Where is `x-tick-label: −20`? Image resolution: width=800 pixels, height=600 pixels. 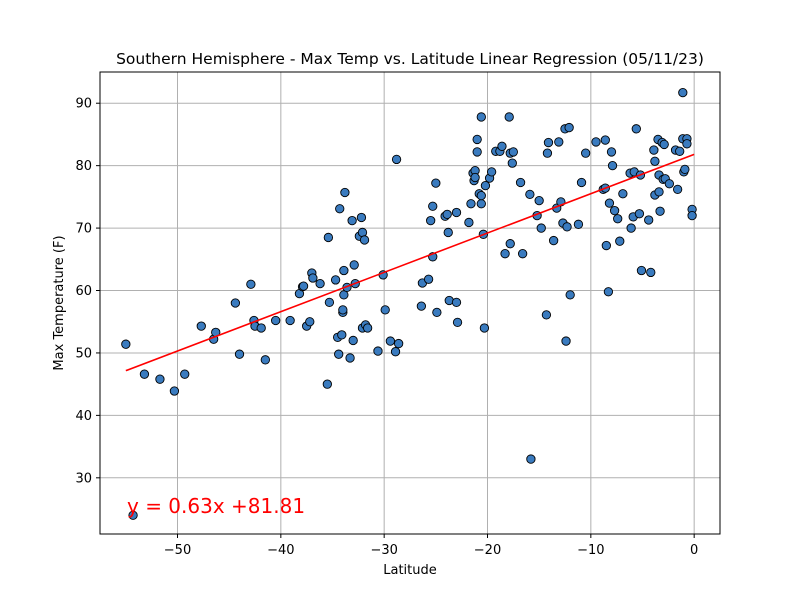 x-tick-label: −20 is located at coordinates (487, 550).